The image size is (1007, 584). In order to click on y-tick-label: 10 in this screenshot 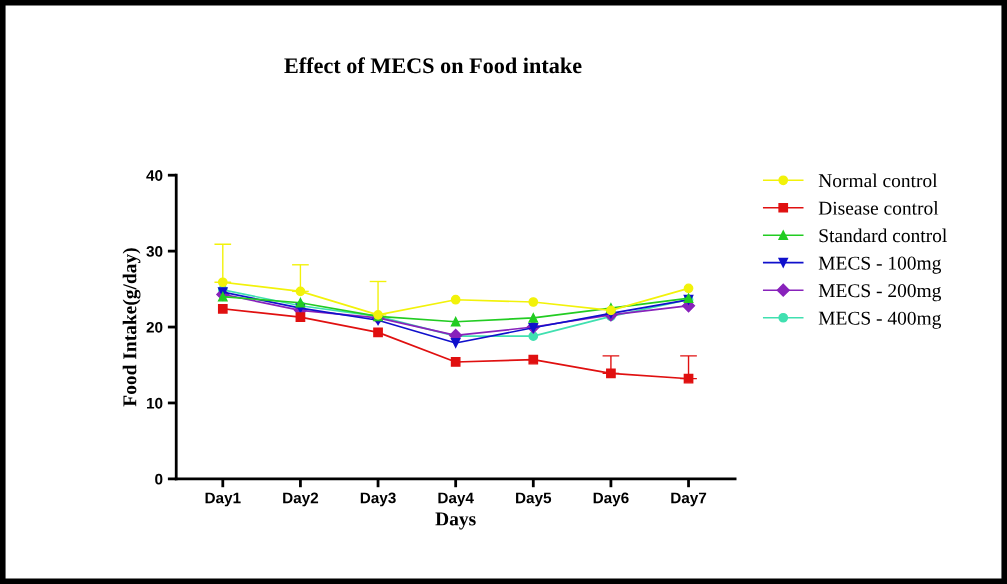, I will do `click(155, 403)`.